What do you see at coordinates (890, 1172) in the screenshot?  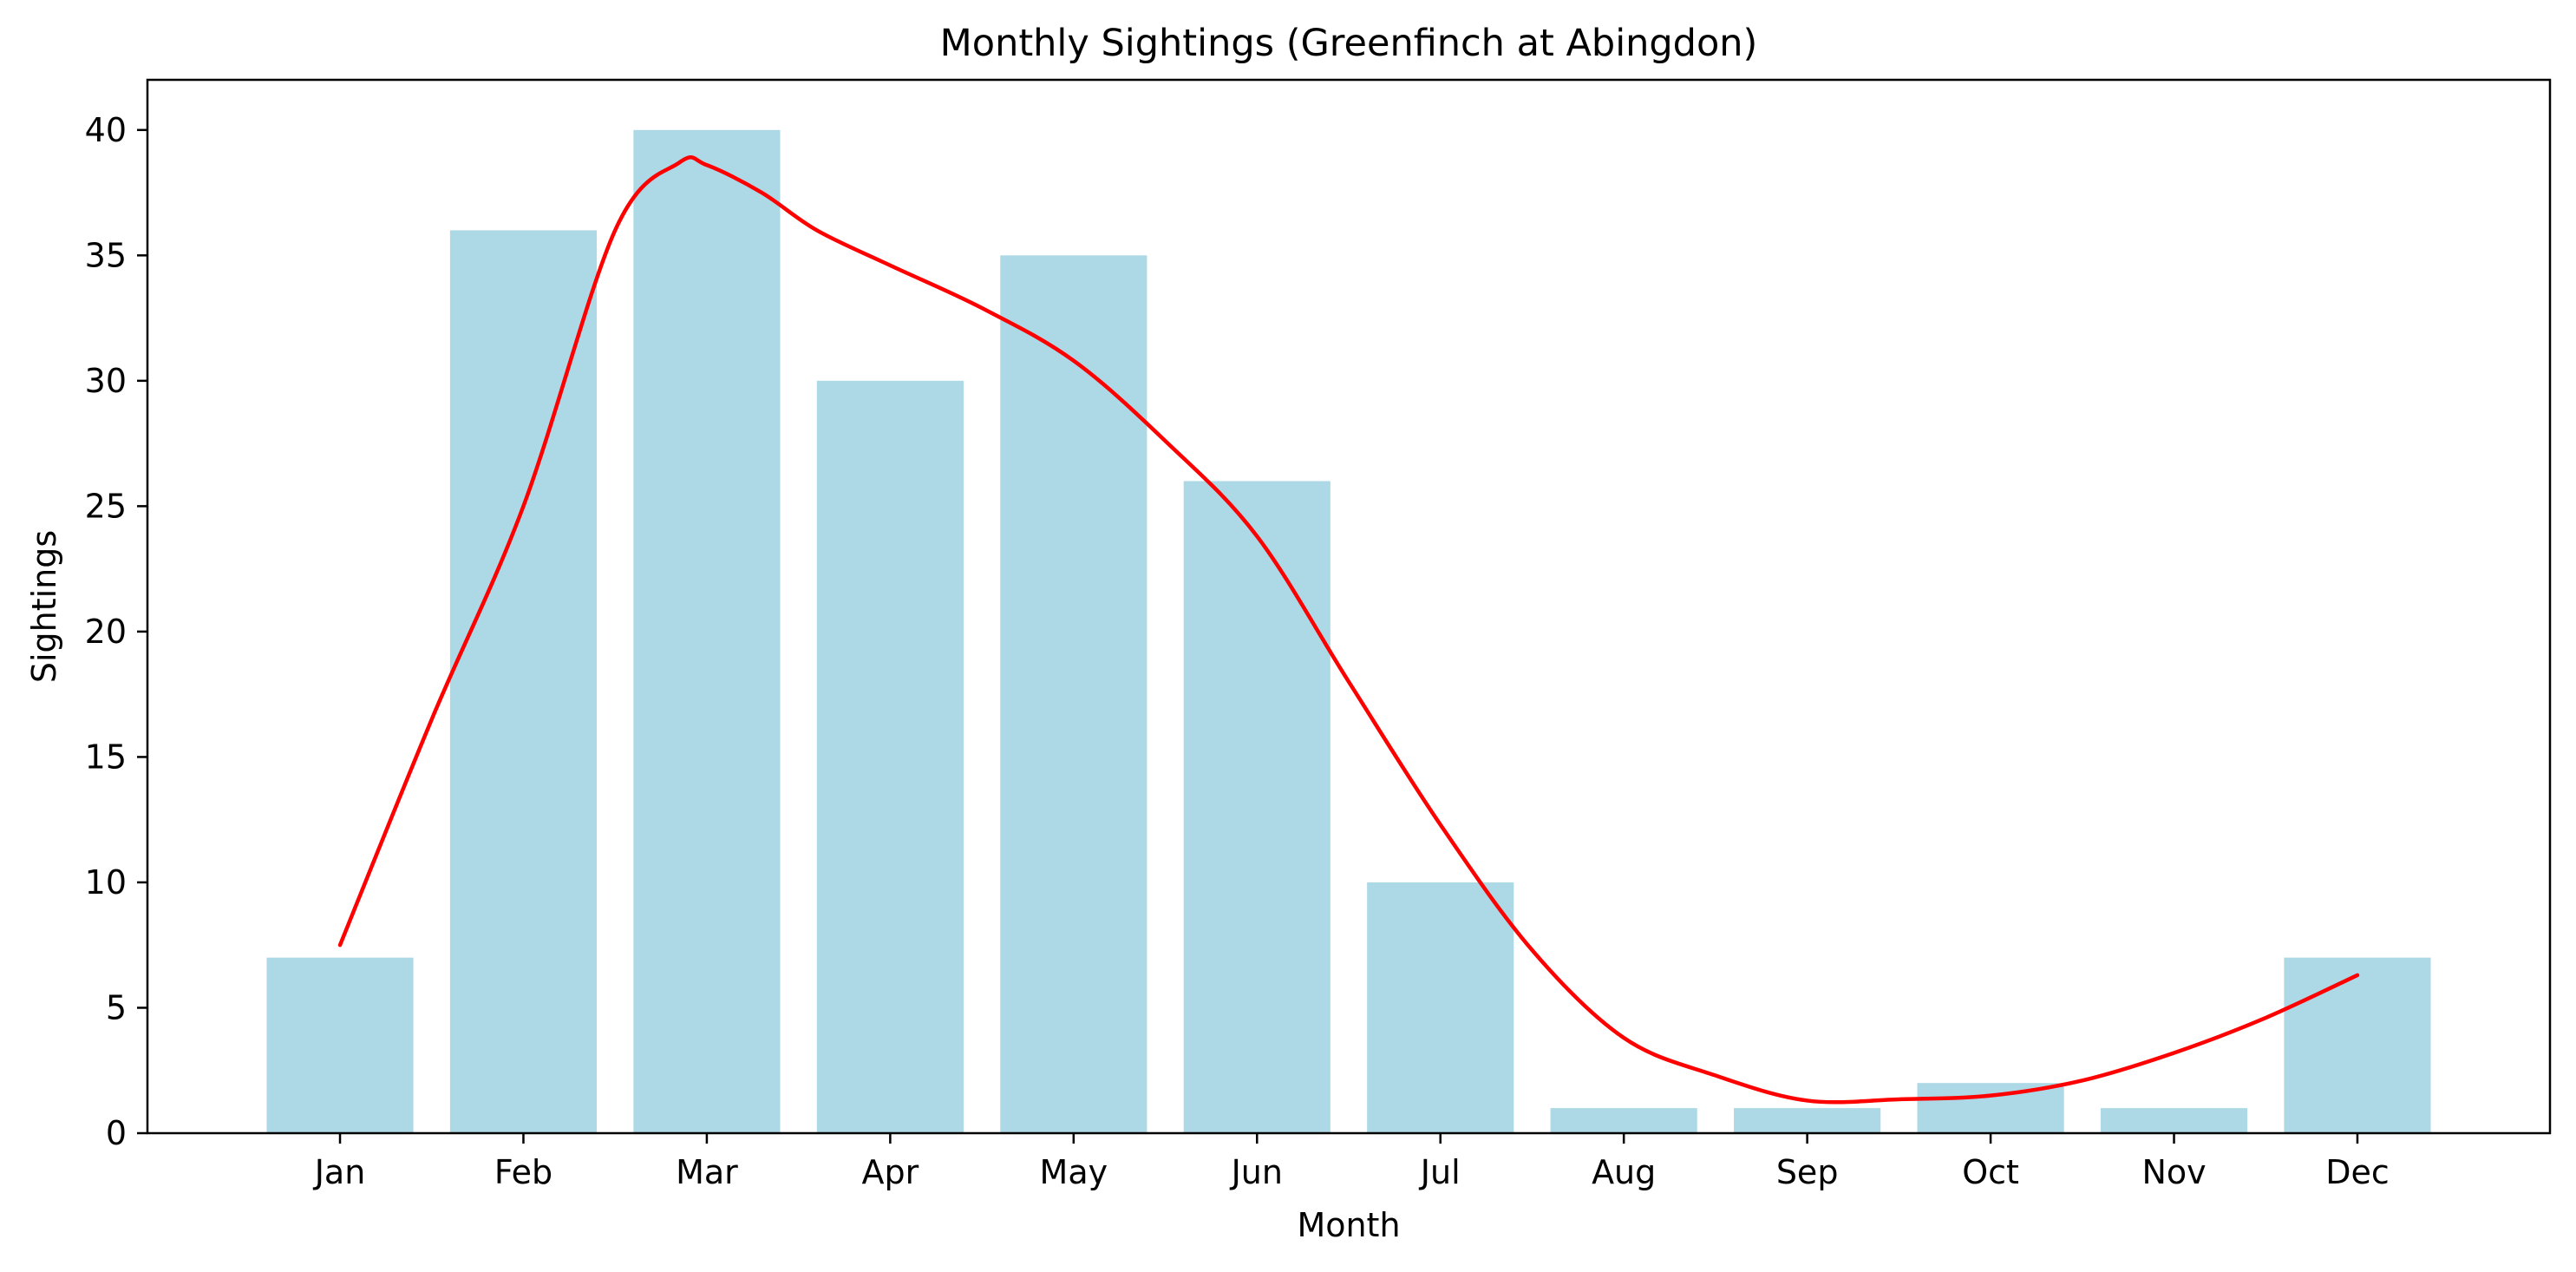 I see `x-tick-label: Apr` at bounding box center [890, 1172].